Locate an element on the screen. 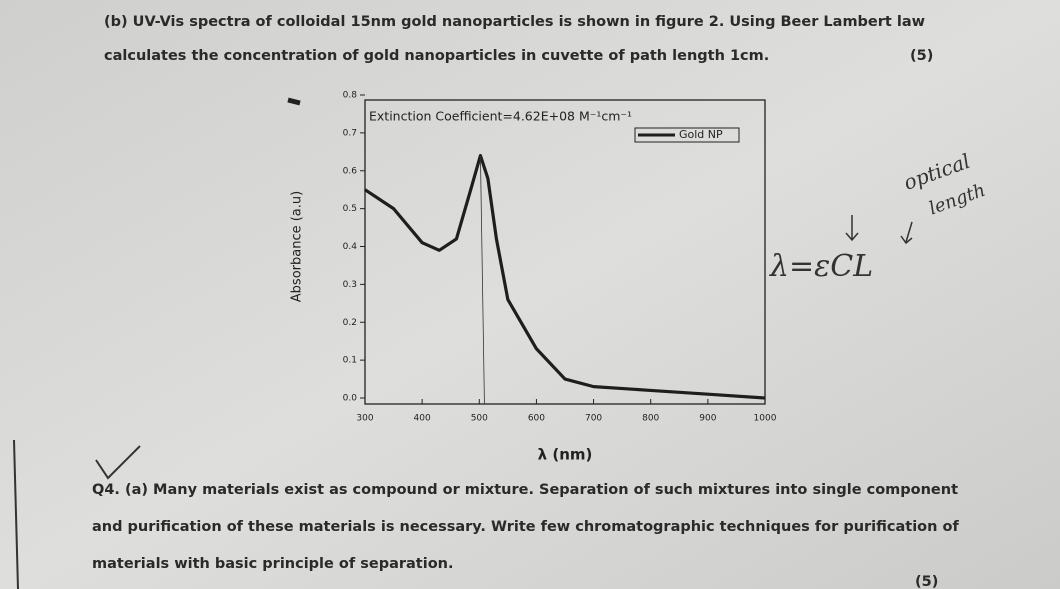  legend-box is located at coordinates (687, 135).